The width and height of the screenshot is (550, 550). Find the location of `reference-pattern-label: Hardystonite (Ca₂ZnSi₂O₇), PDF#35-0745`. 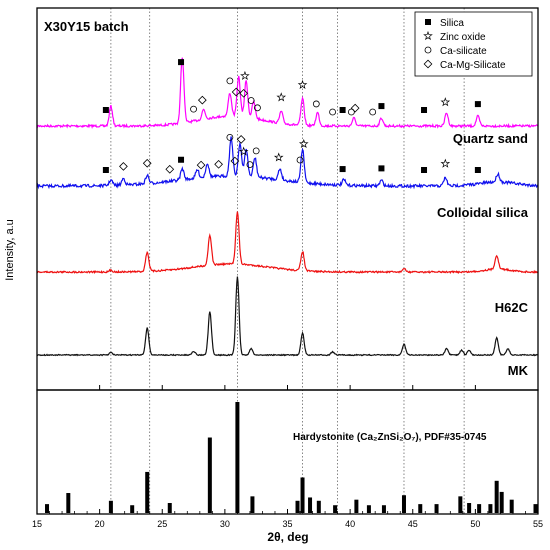

reference-pattern-label: Hardystonite (Ca₂ZnSi₂O₇), PDF#35-0745 is located at coordinates (390, 437).